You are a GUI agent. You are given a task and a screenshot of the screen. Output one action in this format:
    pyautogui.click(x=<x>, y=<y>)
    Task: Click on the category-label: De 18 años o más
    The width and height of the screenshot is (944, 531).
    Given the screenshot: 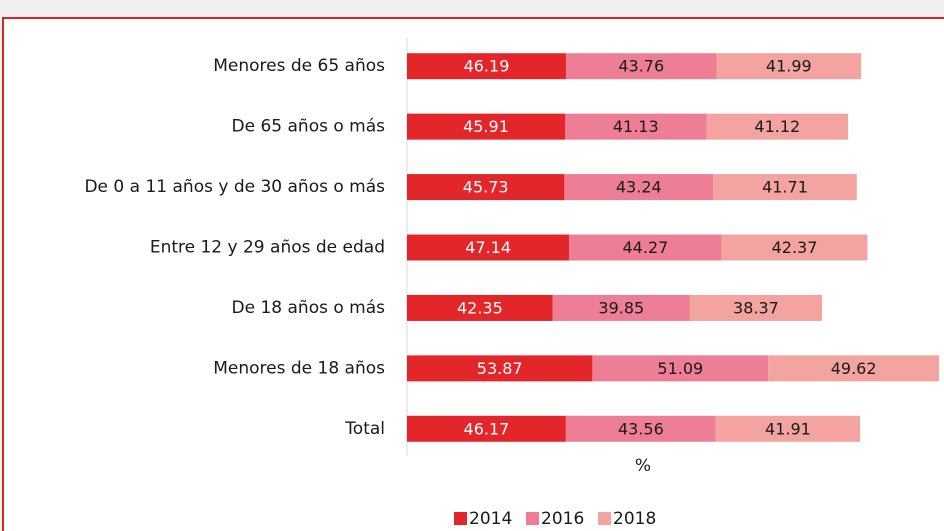 What is the action you would take?
    pyautogui.click(x=309, y=308)
    